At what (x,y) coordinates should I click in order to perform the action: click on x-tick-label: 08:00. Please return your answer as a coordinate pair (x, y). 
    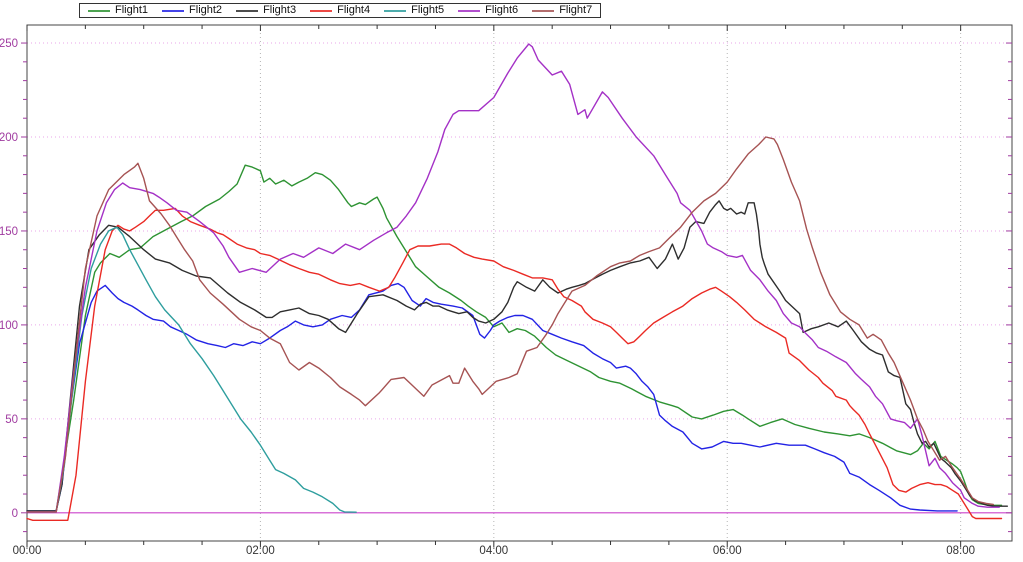
    Looking at the image, I should click on (960, 551).